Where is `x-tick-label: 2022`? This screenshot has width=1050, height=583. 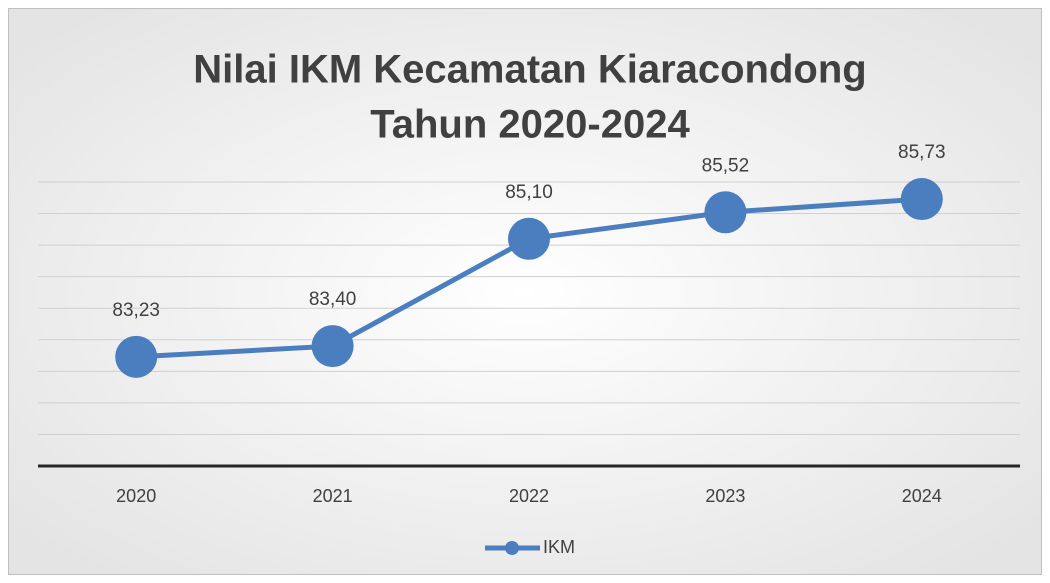
x-tick-label: 2022 is located at coordinates (529, 496).